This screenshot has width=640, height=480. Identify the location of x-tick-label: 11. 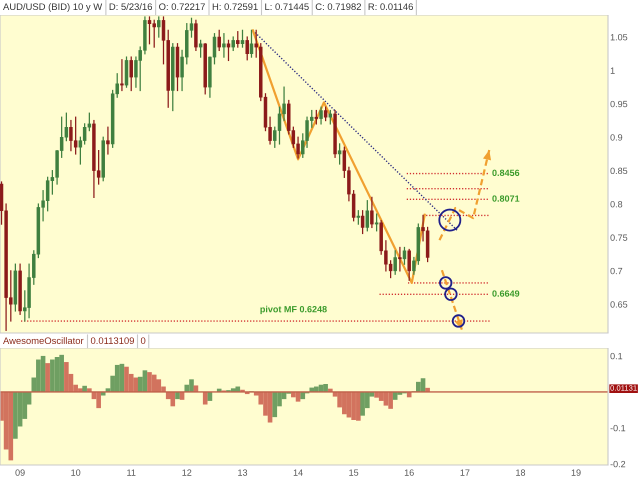
(131, 473).